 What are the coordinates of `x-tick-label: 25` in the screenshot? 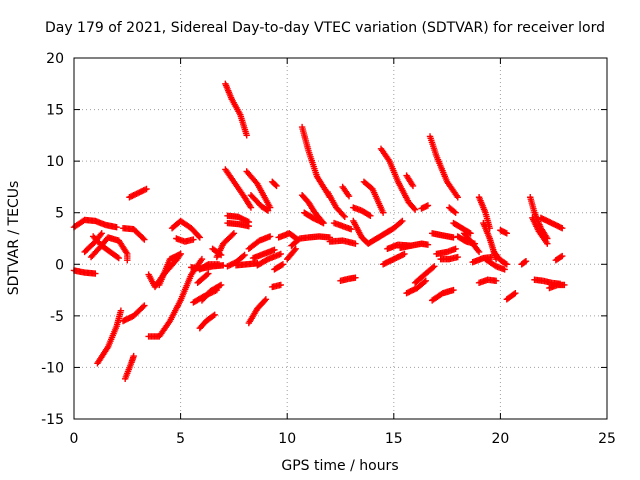 It's located at (607, 439).